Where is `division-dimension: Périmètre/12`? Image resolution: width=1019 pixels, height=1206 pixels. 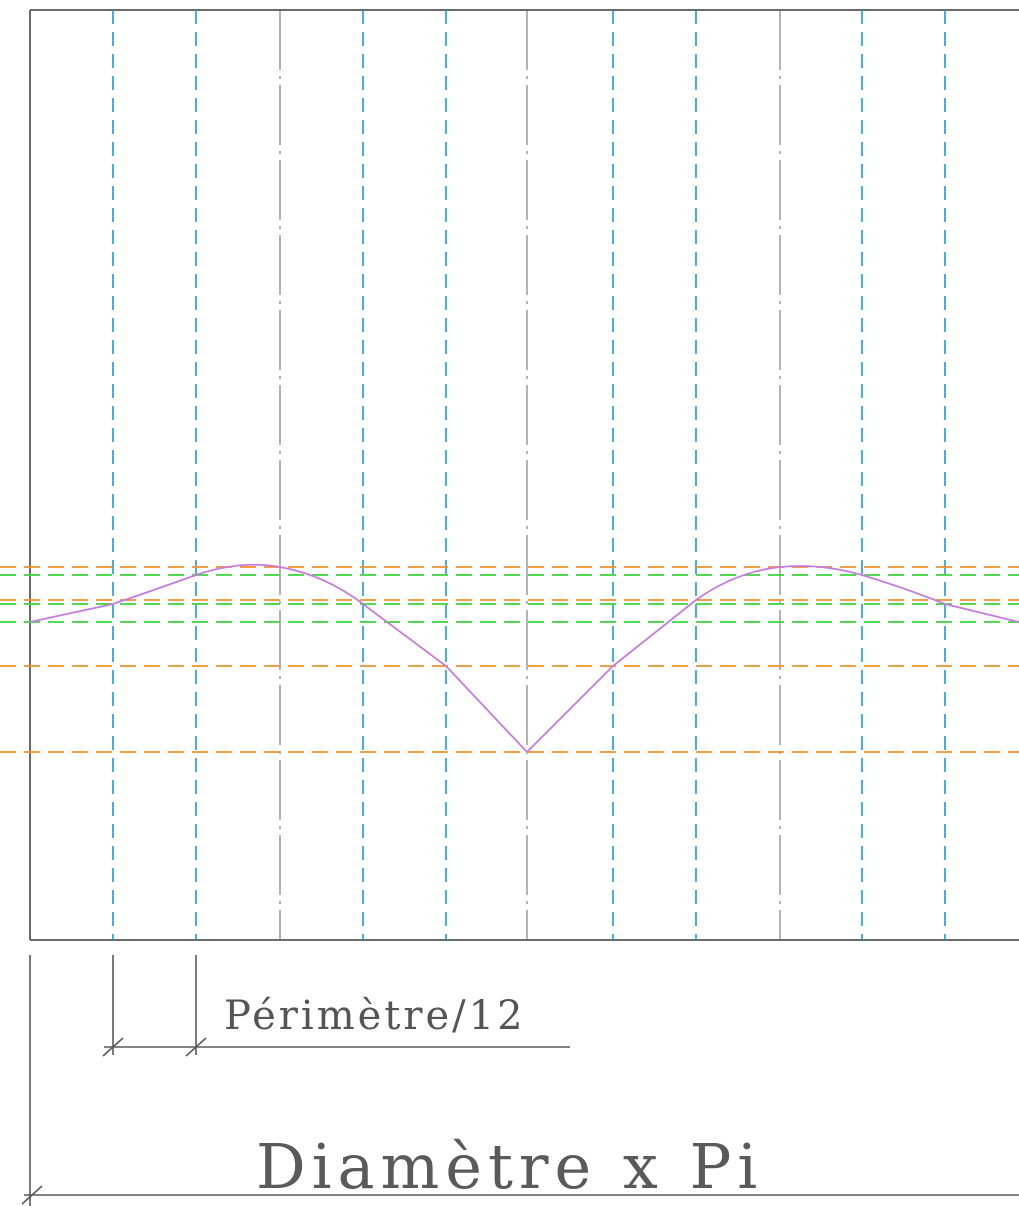 division-dimension: Périmètre/12 is located at coordinates (336, 1006).